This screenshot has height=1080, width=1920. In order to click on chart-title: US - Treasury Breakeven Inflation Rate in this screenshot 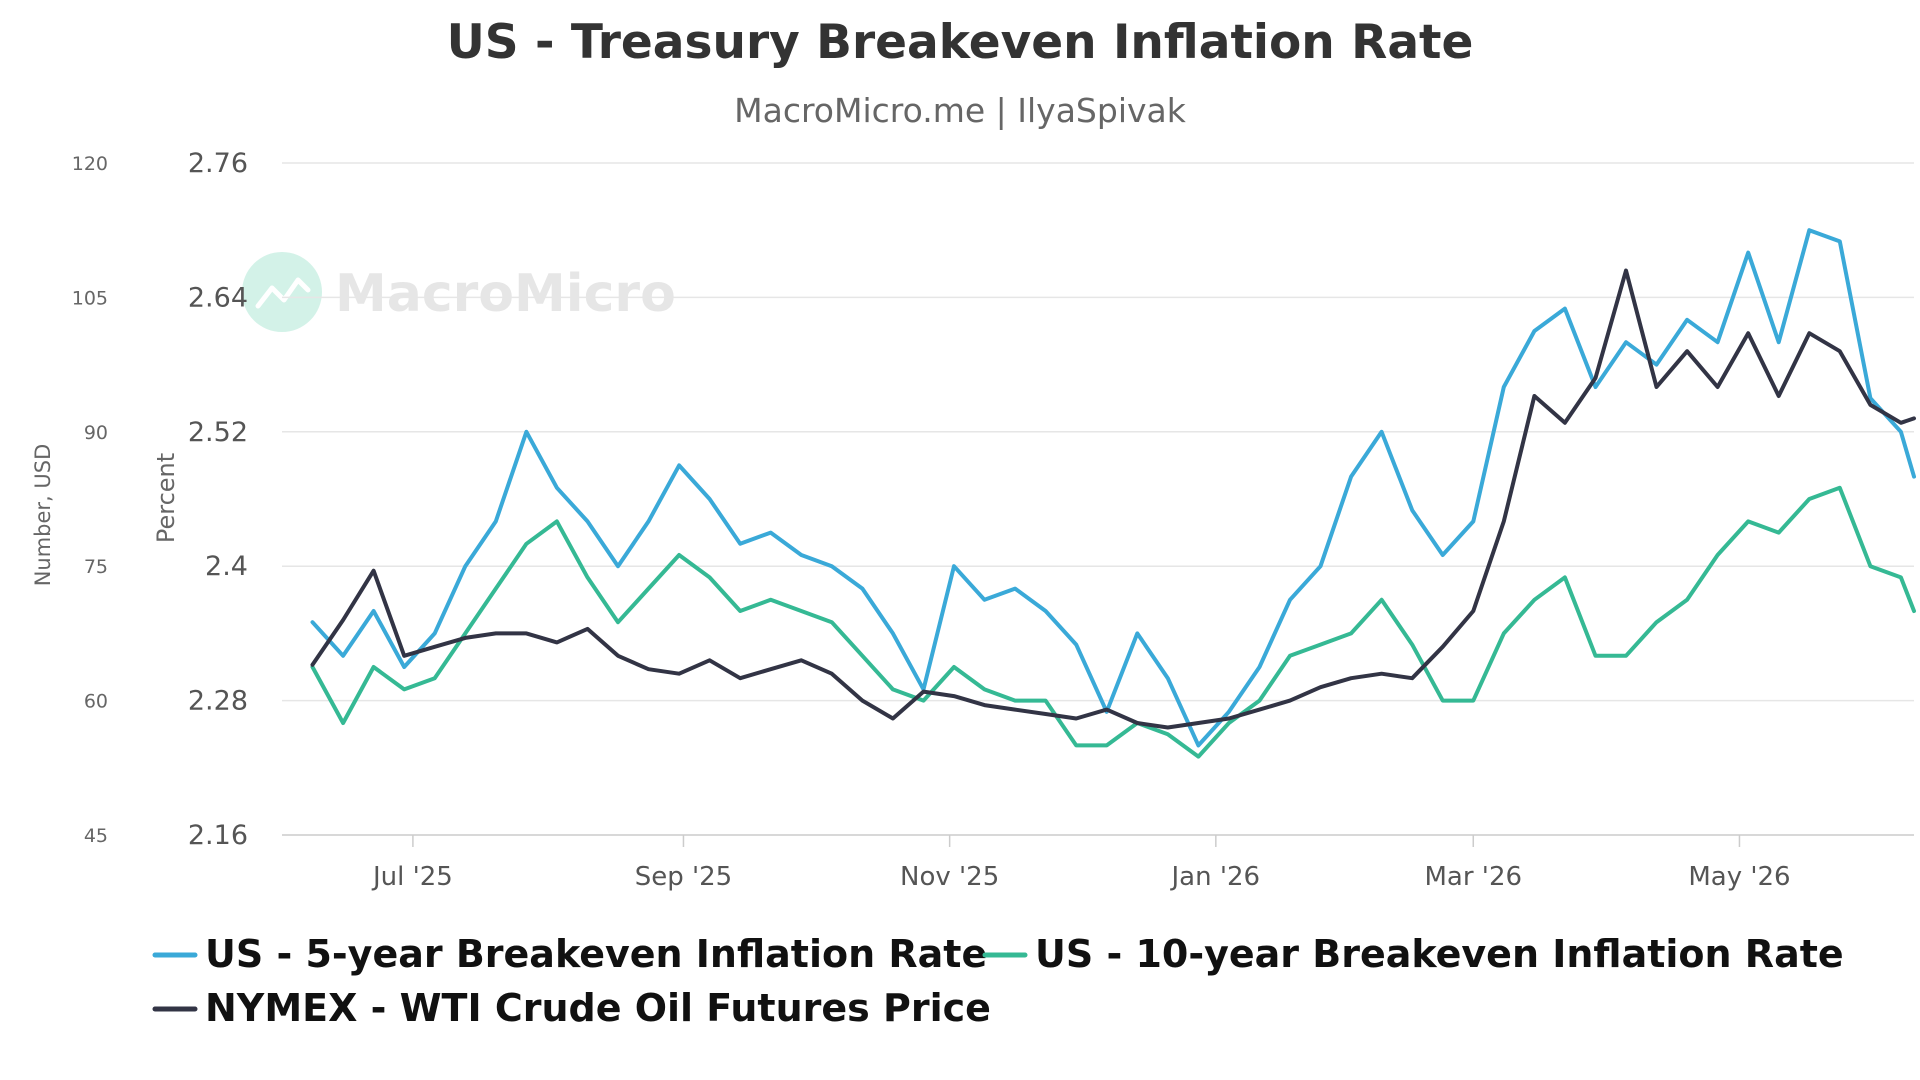, I will do `click(960, 42)`.